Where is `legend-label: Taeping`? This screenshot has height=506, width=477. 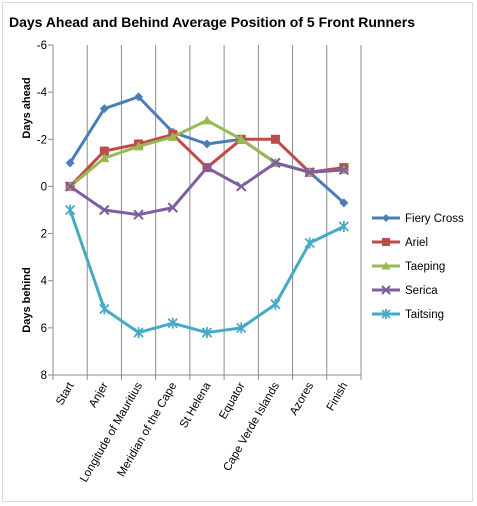
legend-label: Taeping is located at coordinates (425, 267).